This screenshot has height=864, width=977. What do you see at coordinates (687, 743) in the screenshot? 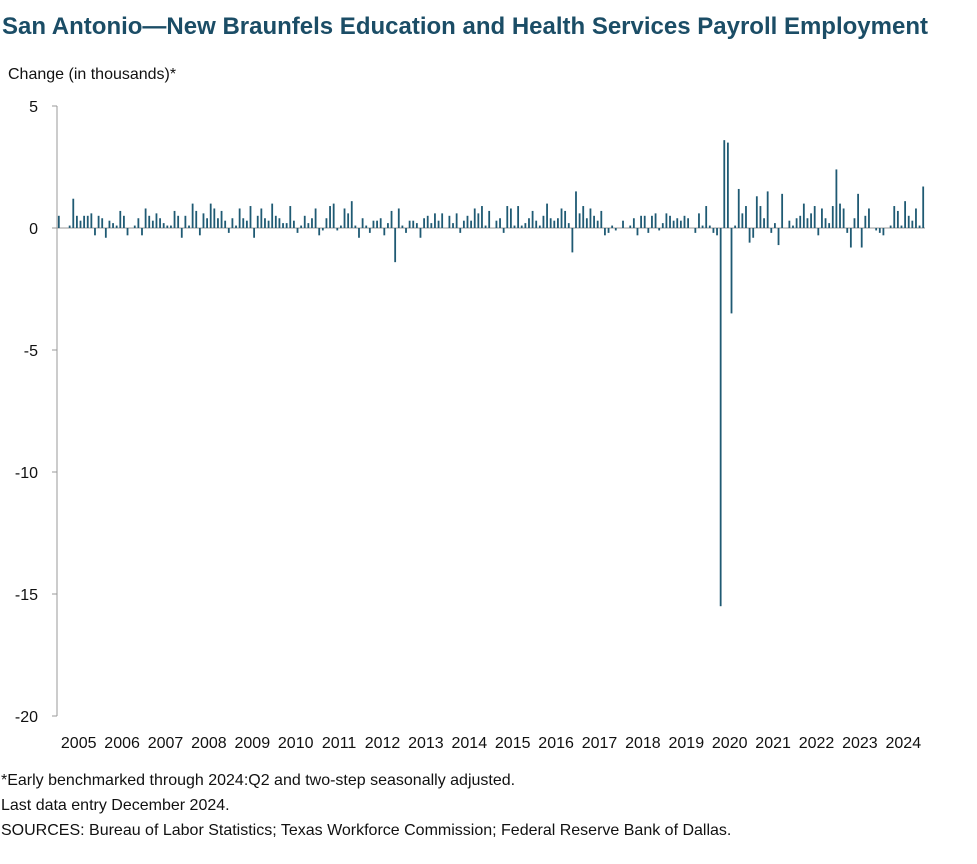
I see `x-tick-label: 2019` at bounding box center [687, 743].